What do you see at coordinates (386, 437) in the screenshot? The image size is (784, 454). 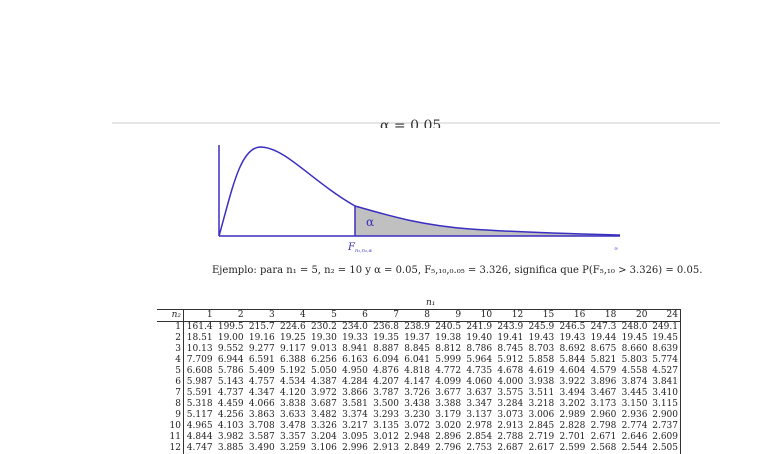 I see `table-cell: 3.012` at bounding box center [386, 437].